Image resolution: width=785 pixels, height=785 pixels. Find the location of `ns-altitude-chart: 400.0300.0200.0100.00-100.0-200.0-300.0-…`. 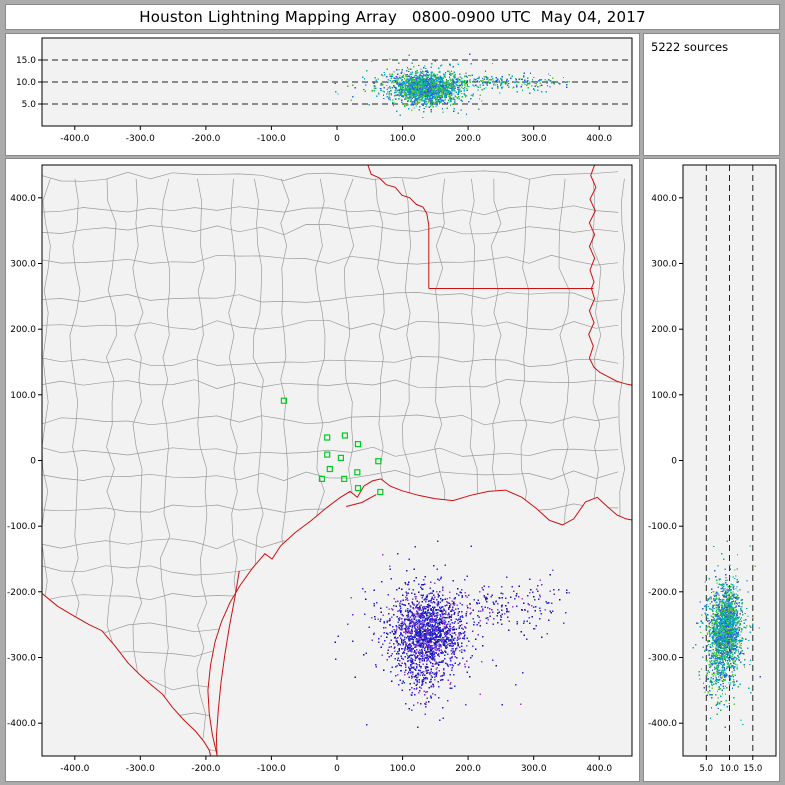

ns-altitude-chart: 400.0300.0200.0100.00-100.0-200.0-300.0-… is located at coordinates (710, 469).